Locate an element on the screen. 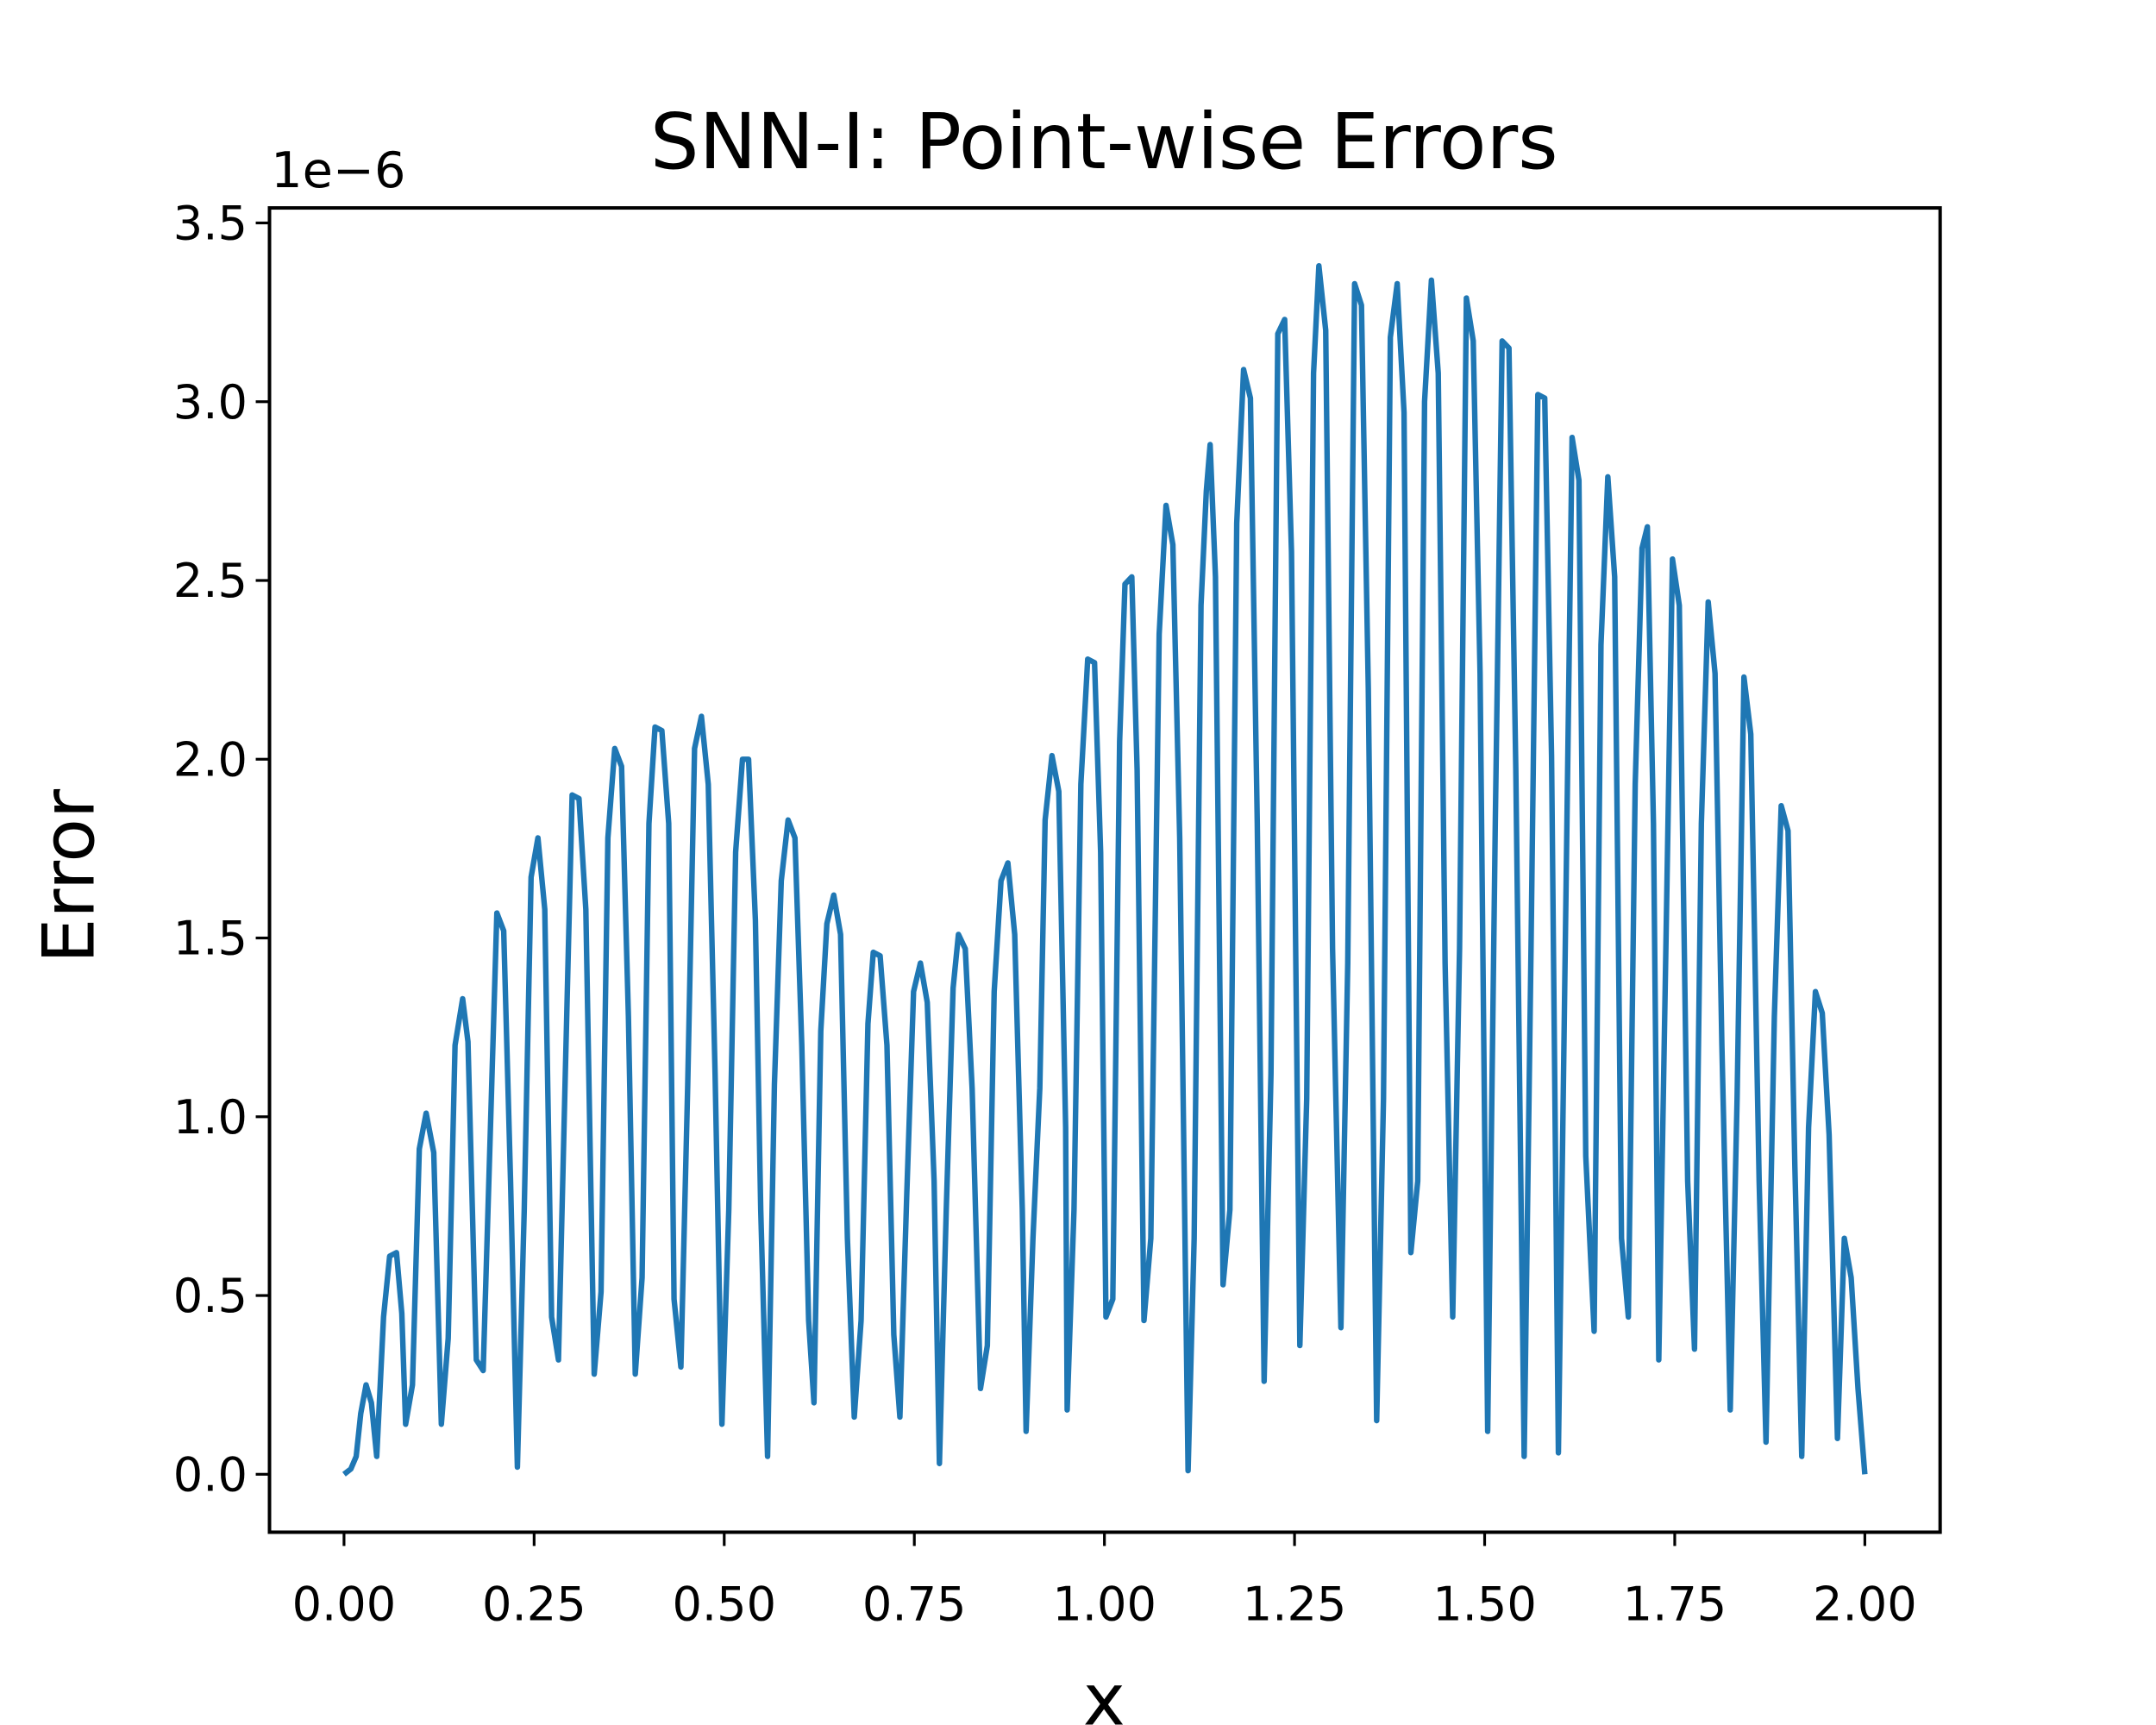  x-tick-label: 0.00 is located at coordinates (344, 1605).